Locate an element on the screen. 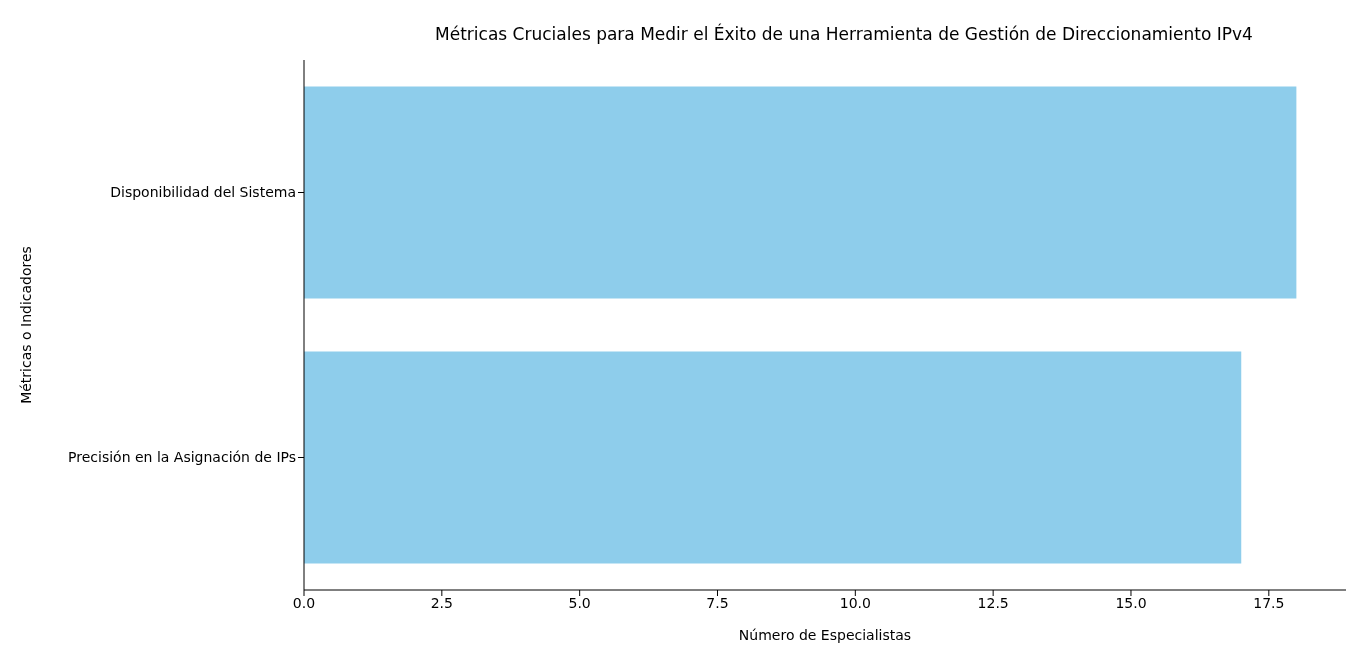 Image resolution: width=1356 pixels, height=658 pixels. x-tick-label: 2.5 is located at coordinates (441, 602).